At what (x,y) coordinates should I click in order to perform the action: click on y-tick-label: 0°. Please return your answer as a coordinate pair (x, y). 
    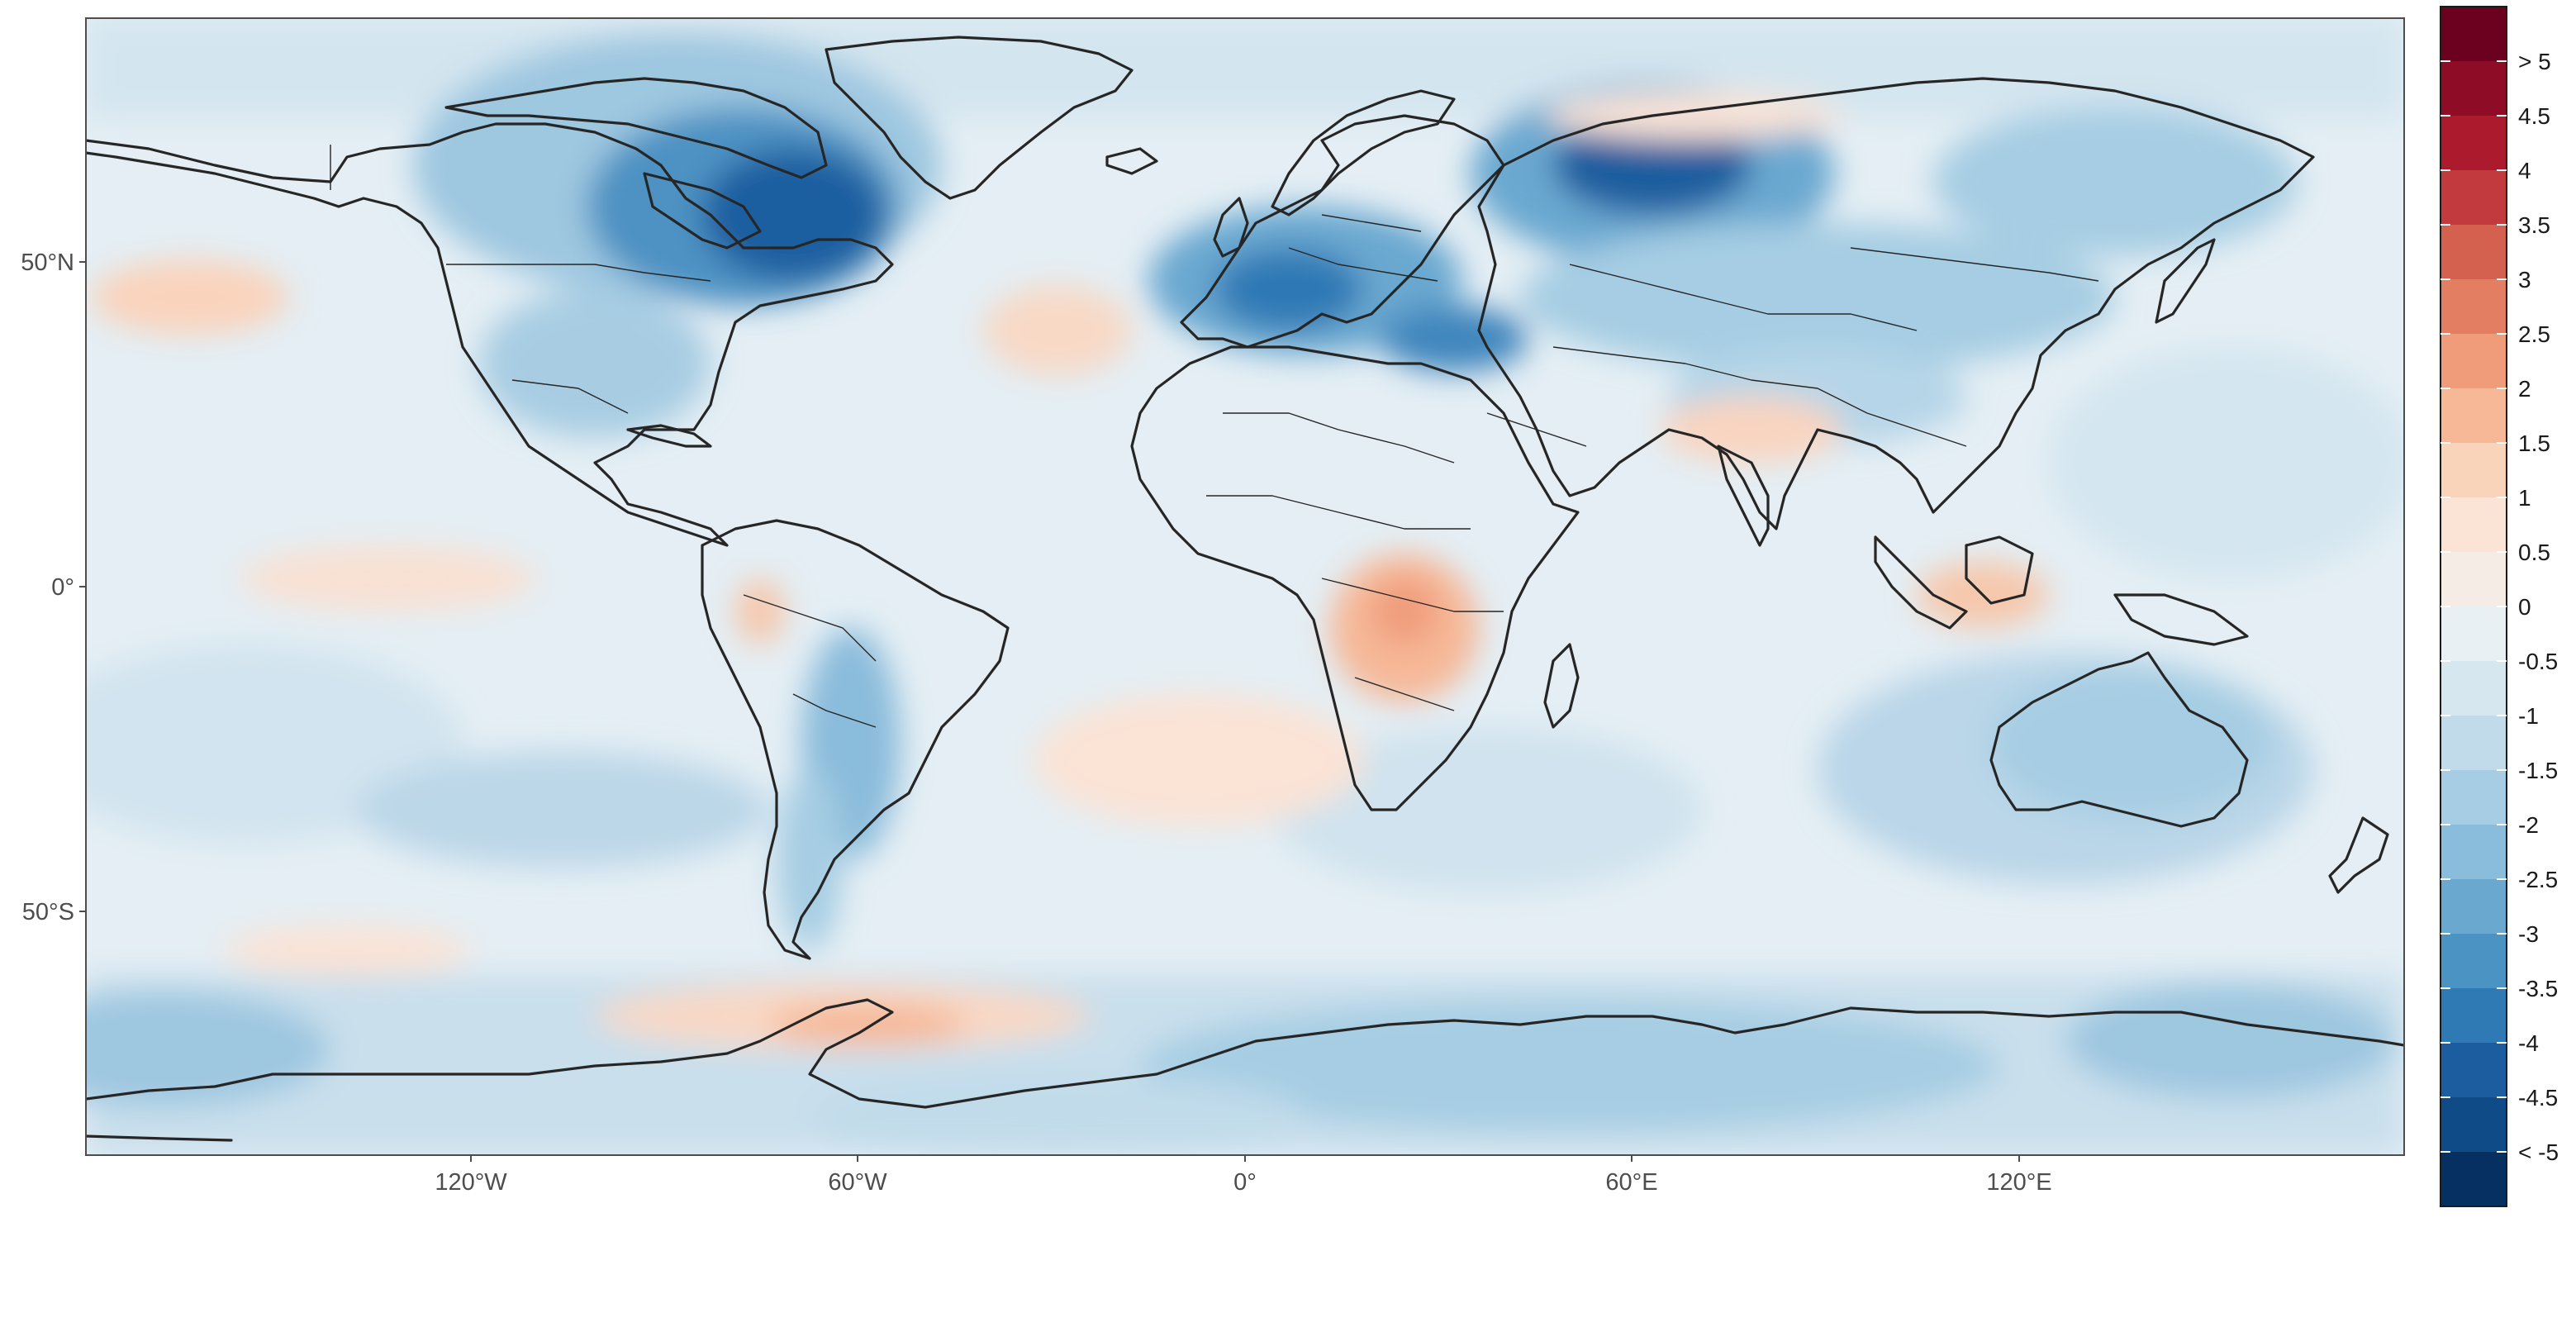
    Looking at the image, I should click on (63, 587).